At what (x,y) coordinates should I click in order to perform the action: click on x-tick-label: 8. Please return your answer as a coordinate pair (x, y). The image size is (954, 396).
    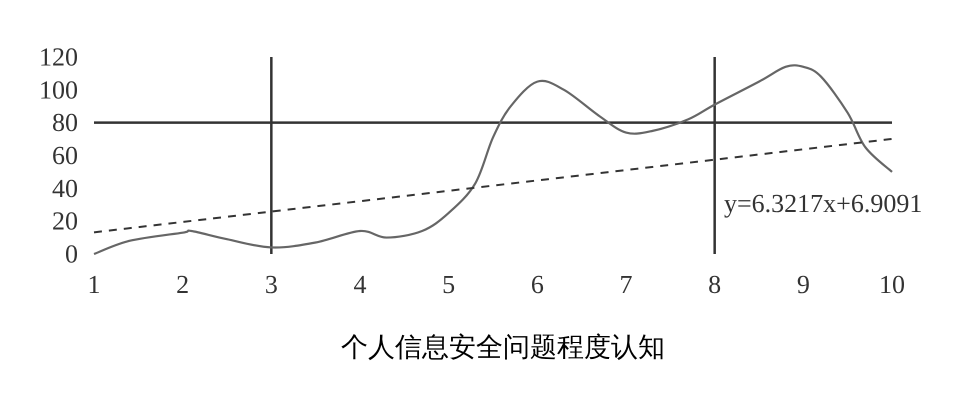
    Looking at the image, I should click on (715, 284).